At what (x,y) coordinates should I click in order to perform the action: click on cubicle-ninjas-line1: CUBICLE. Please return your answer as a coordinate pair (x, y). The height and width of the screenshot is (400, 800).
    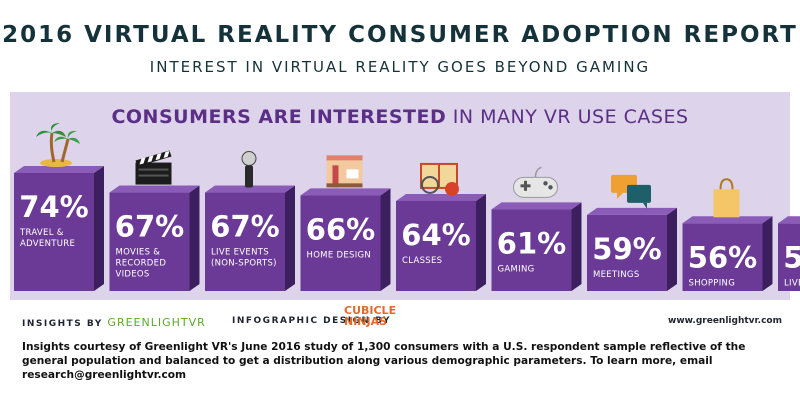
    Looking at the image, I should click on (370, 310).